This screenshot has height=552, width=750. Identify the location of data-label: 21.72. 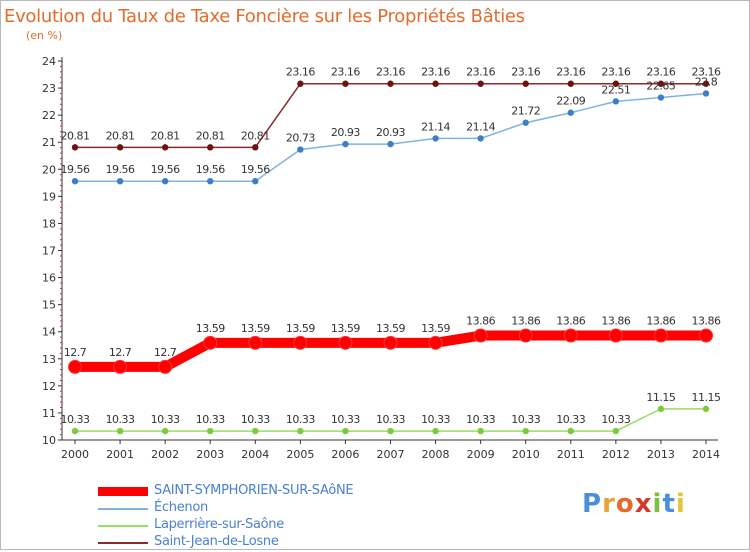
(525, 111).